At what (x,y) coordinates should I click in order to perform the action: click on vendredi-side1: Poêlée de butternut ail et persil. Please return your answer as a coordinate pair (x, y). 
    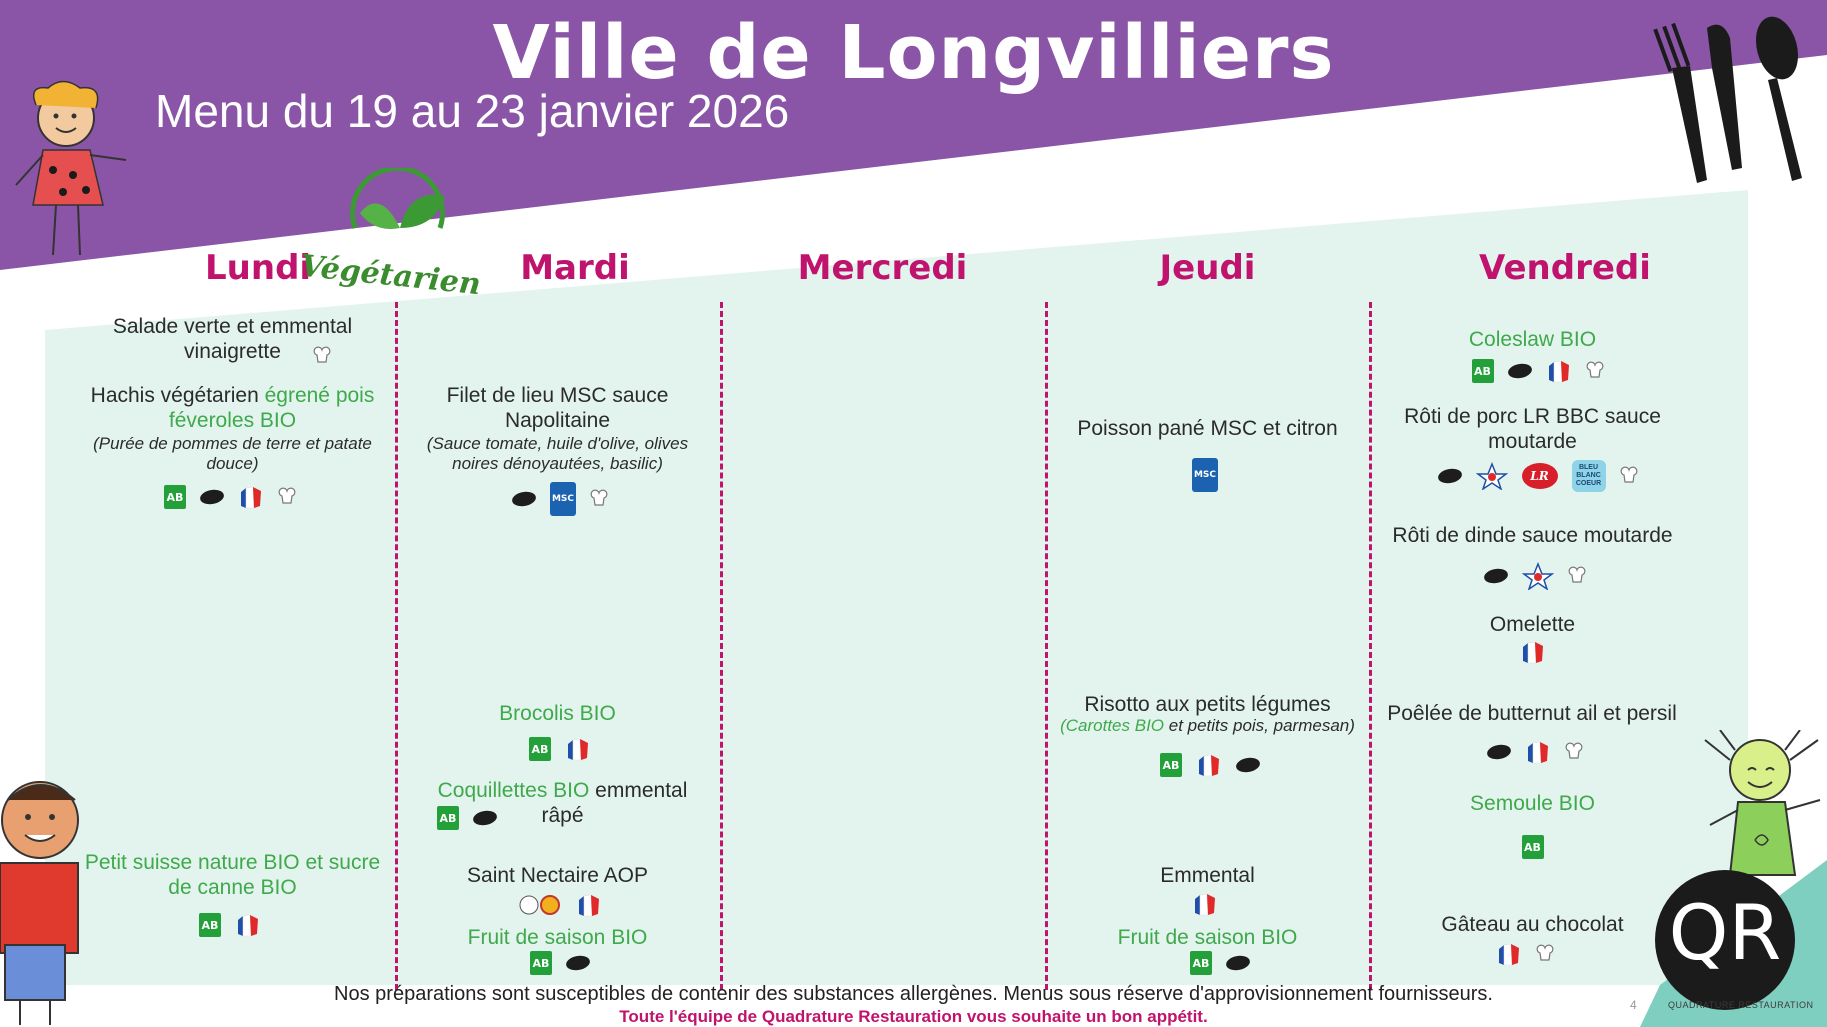
    Looking at the image, I should click on (1532, 713).